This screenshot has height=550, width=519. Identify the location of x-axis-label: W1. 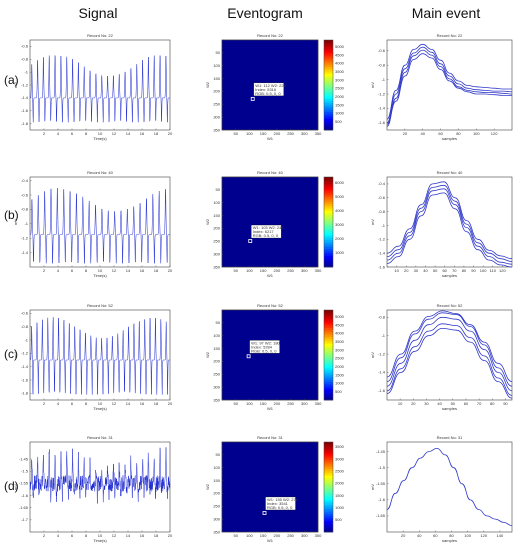
(270, 275).